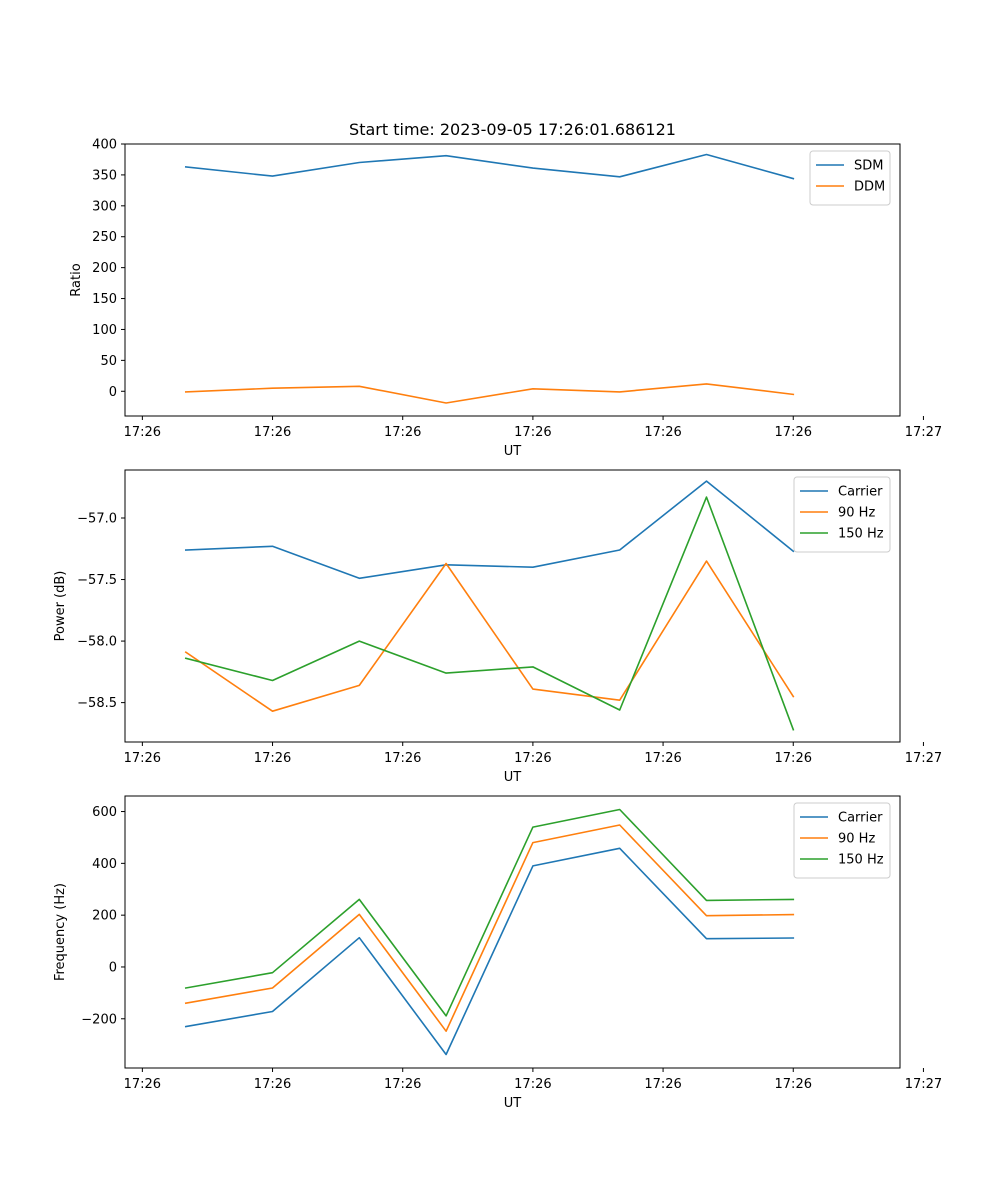 This screenshot has height=1200, width=1000. What do you see at coordinates (869, 187) in the screenshot?
I see `legend-label: DDM` at bounding box center [869, 187].